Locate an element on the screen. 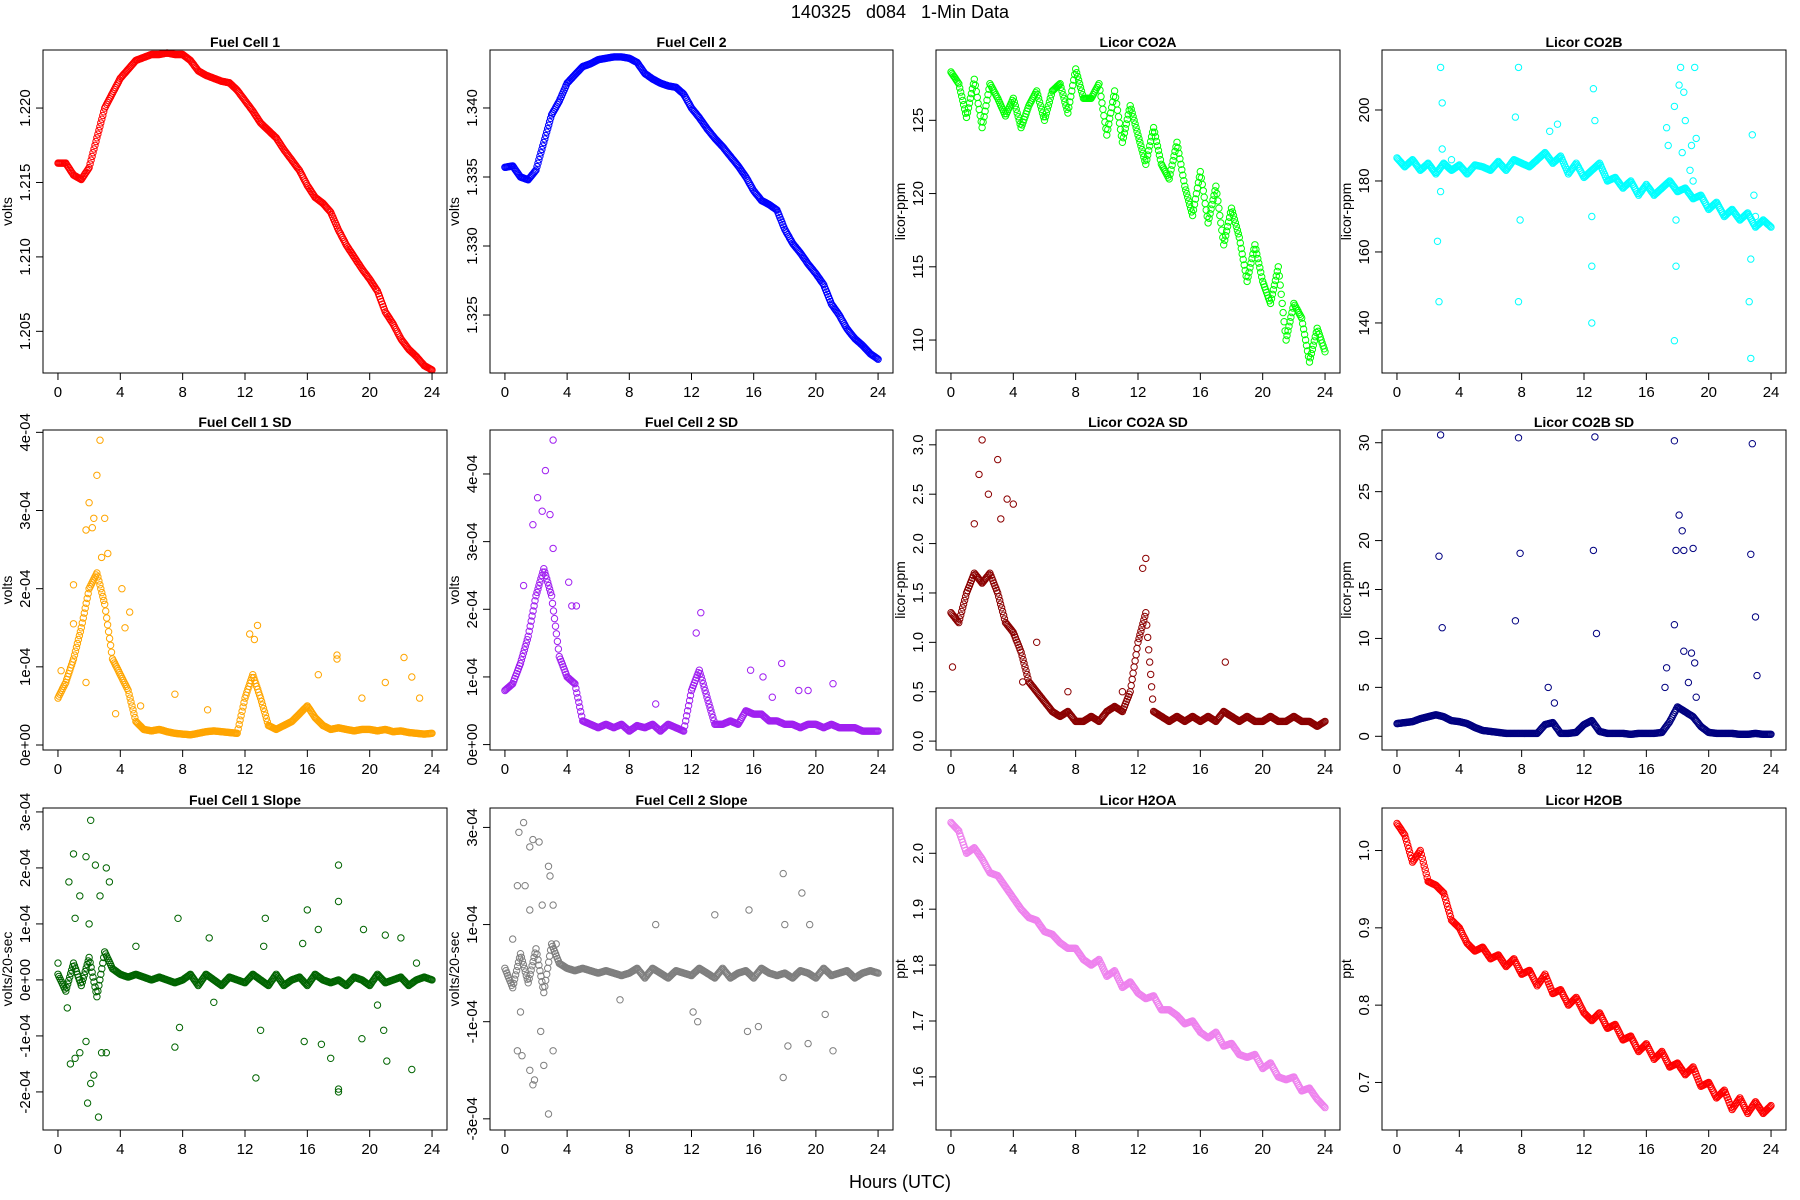  y-tick-label: 0e+00 is located at coordinates (25, 980).